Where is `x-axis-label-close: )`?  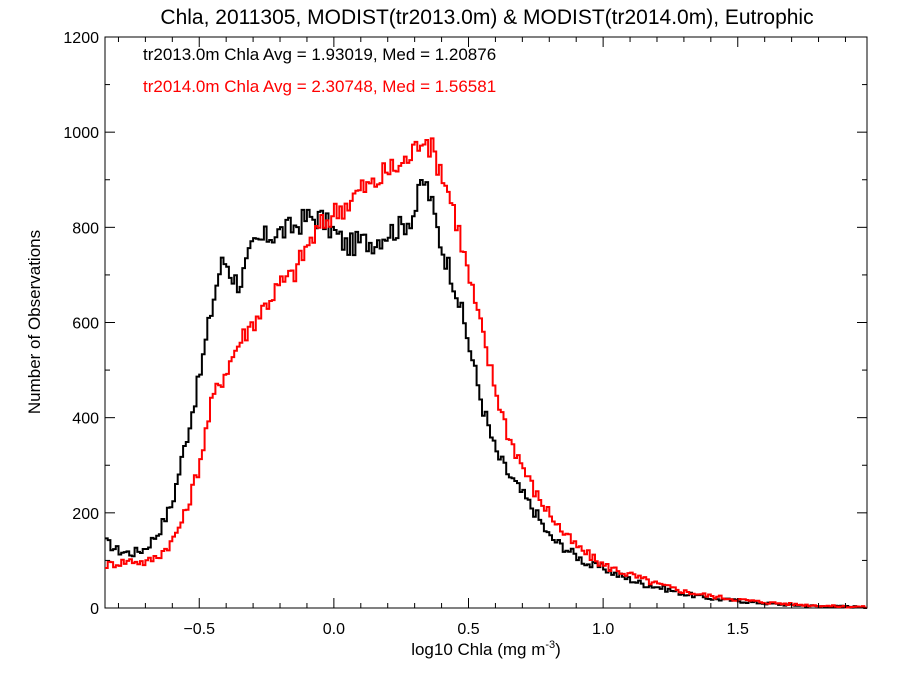
x-axis-label-close: ) is located at coordinates (558, 649).